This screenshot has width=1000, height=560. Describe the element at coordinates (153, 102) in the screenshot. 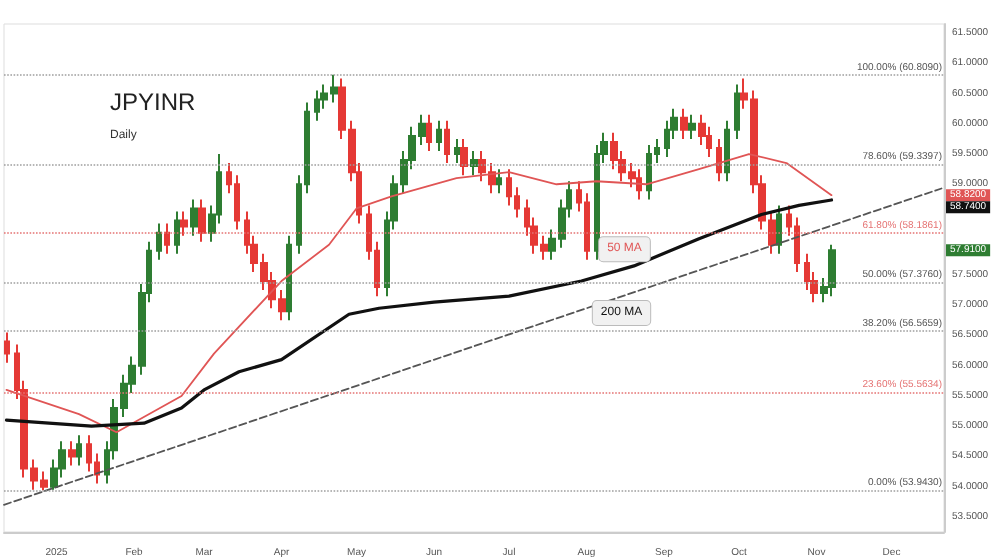

I see `text: JPYINR` at that location.